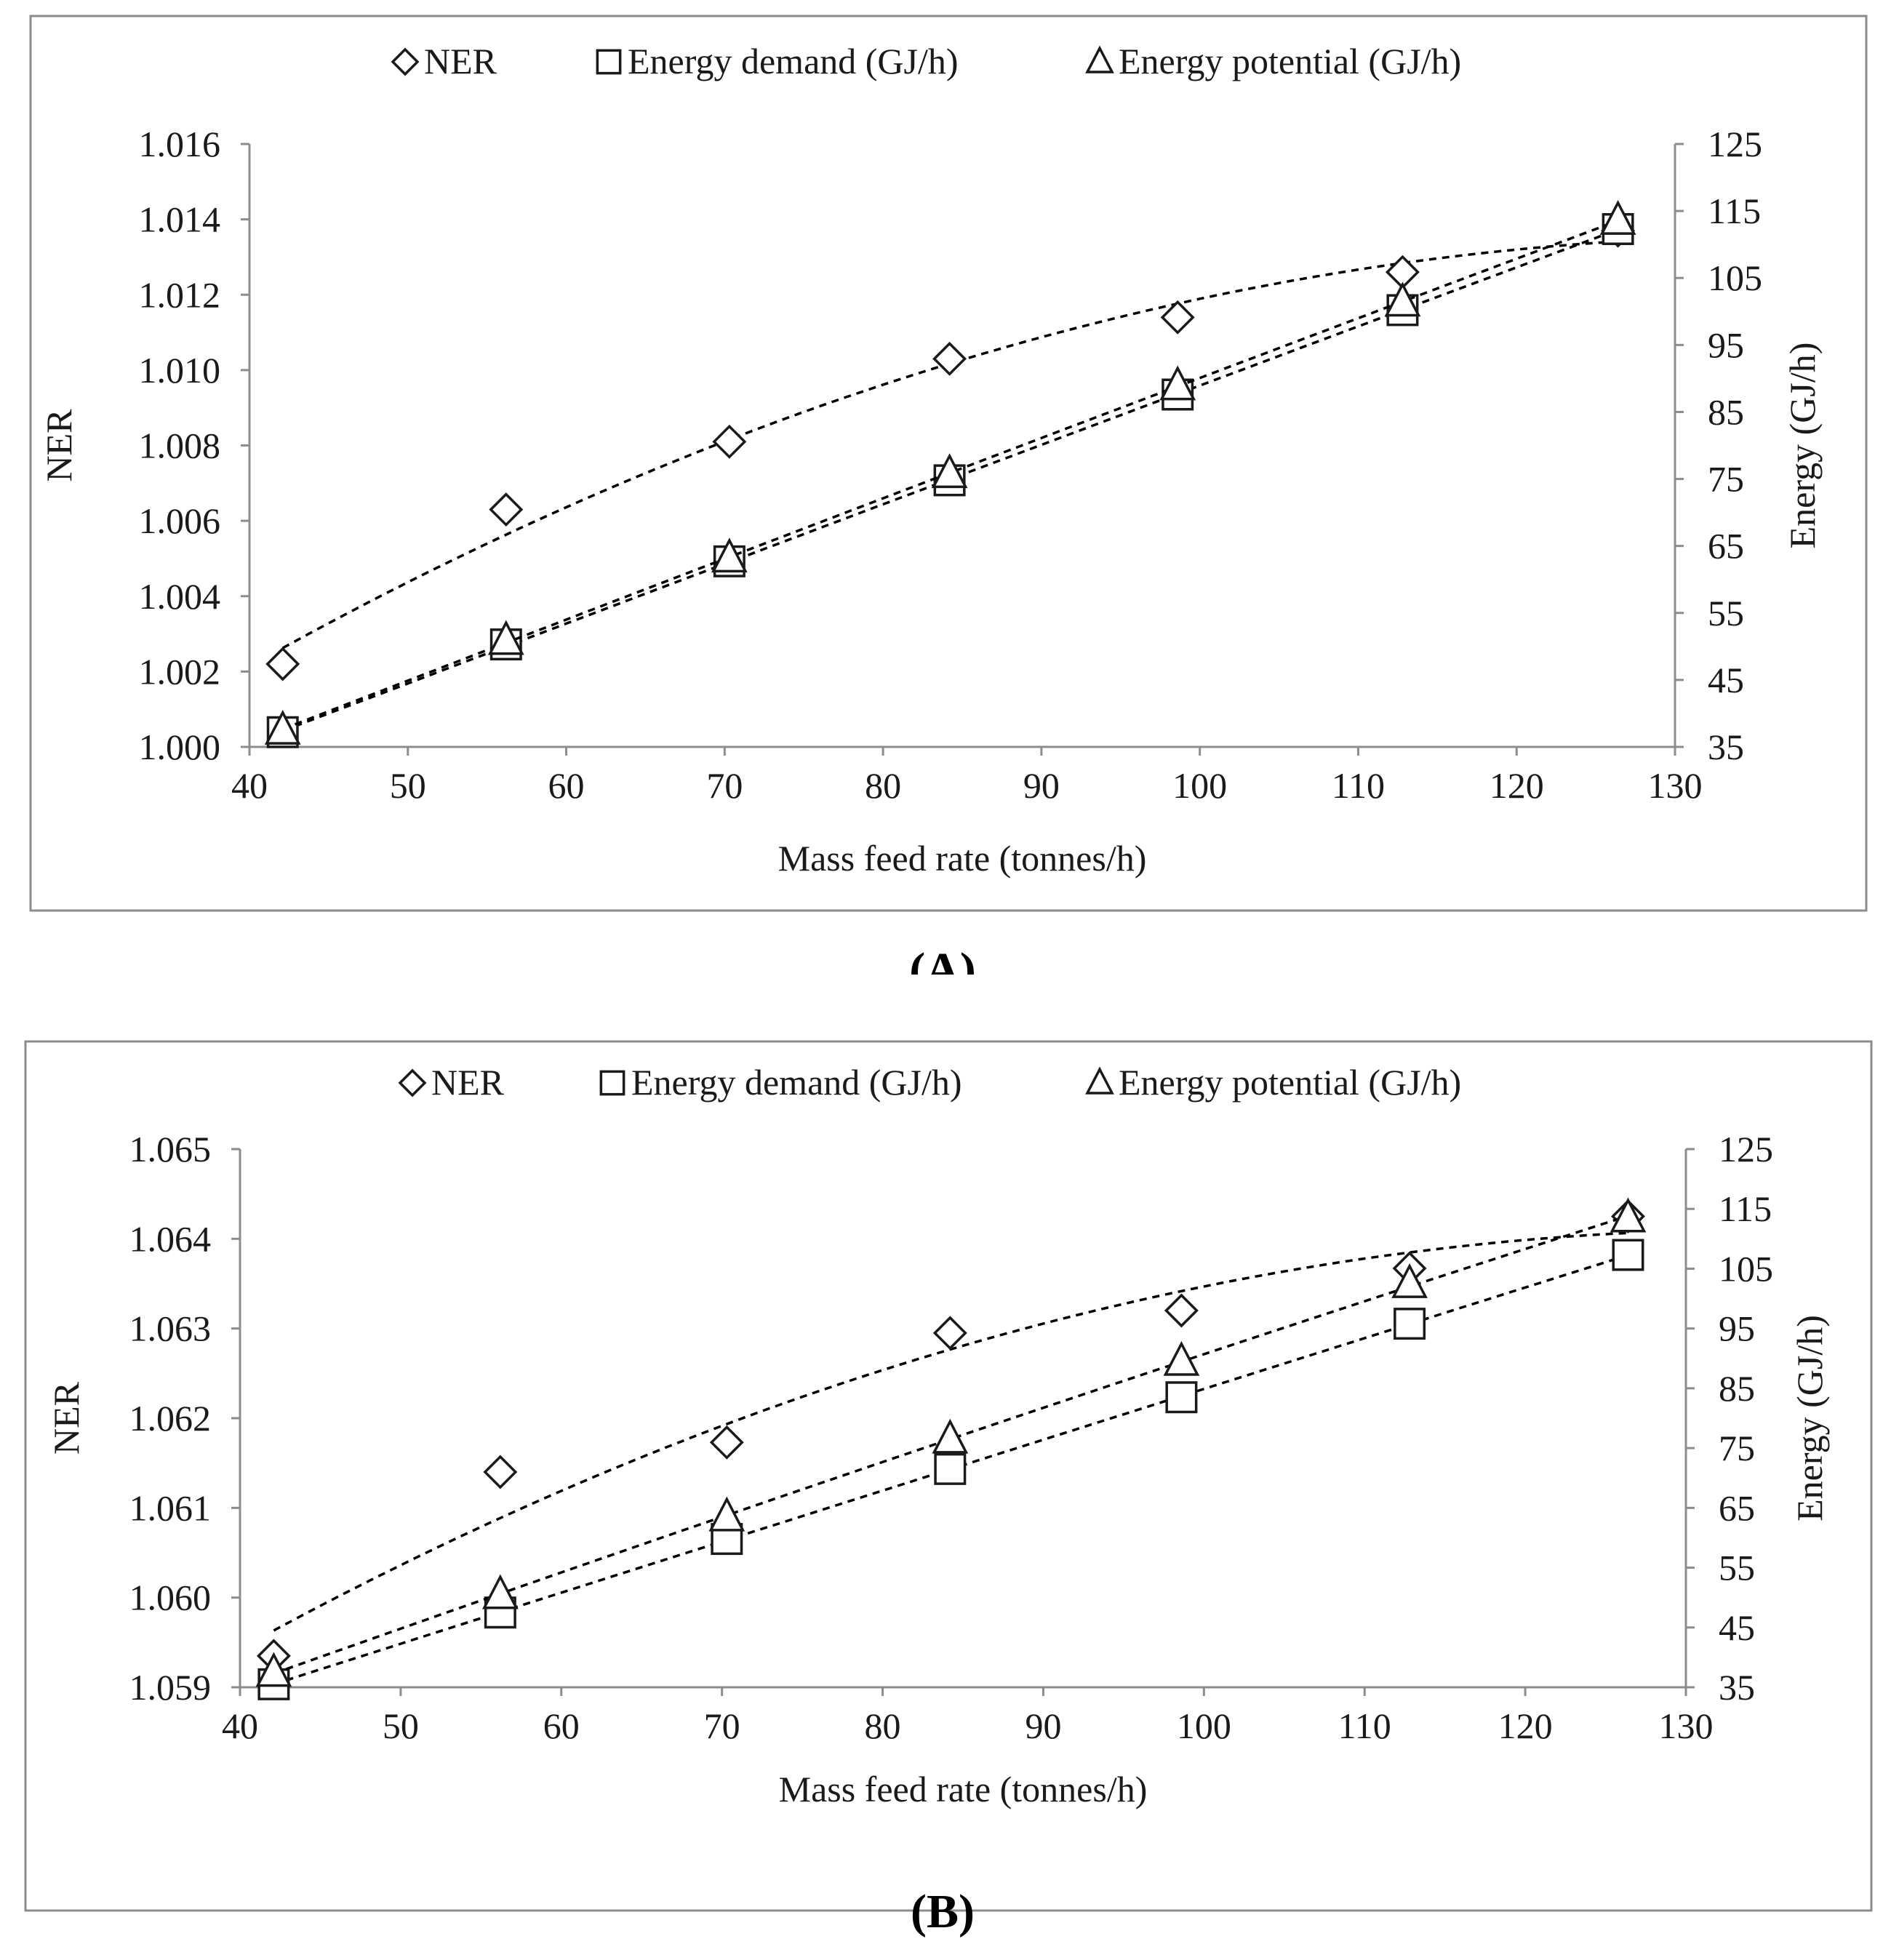 This screenshot has height=1960, width=1899. I want to click on chart-b-left-tick-label: 1.064, so click(170, 1238).